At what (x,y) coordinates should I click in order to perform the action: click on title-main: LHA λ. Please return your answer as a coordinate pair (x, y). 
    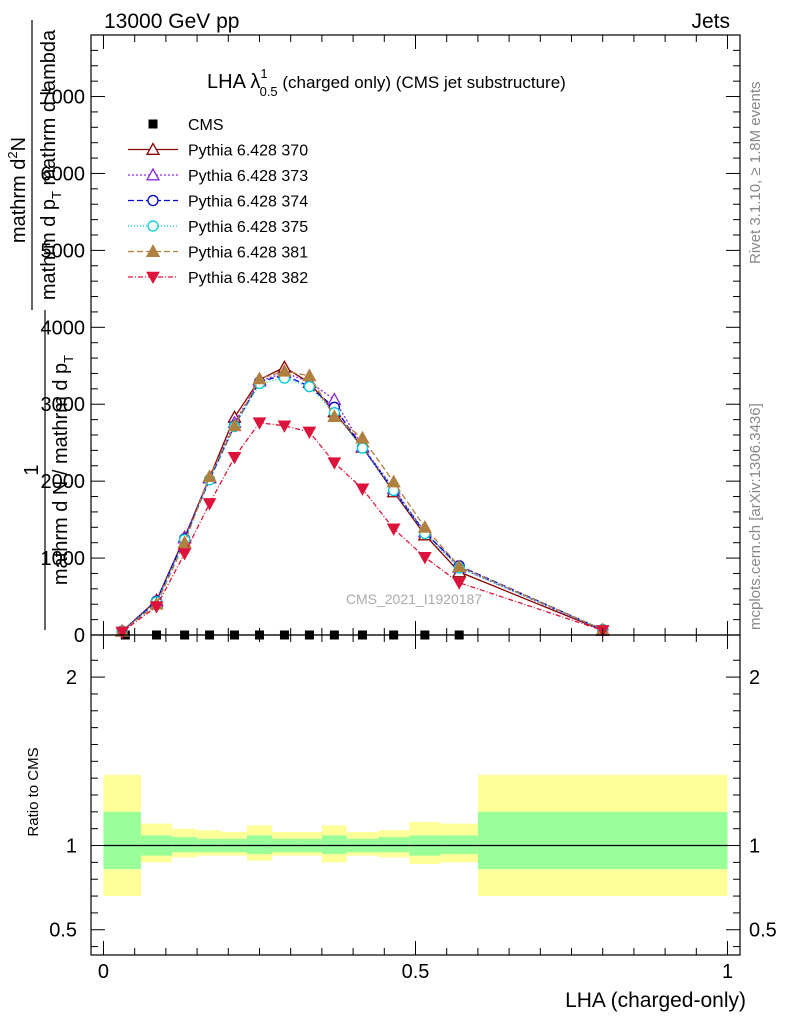
    Looking at the image, I should click on (233, 82).